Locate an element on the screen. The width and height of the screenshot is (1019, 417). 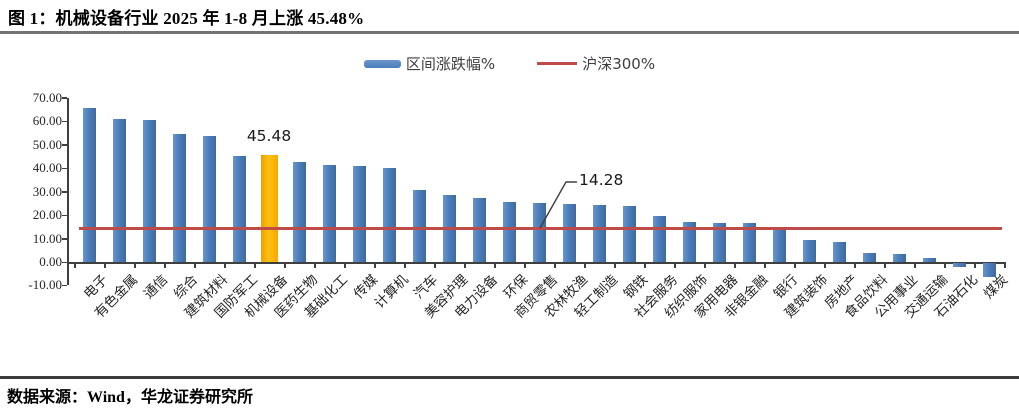
x-axis-line is located at coordinates (535, 263).